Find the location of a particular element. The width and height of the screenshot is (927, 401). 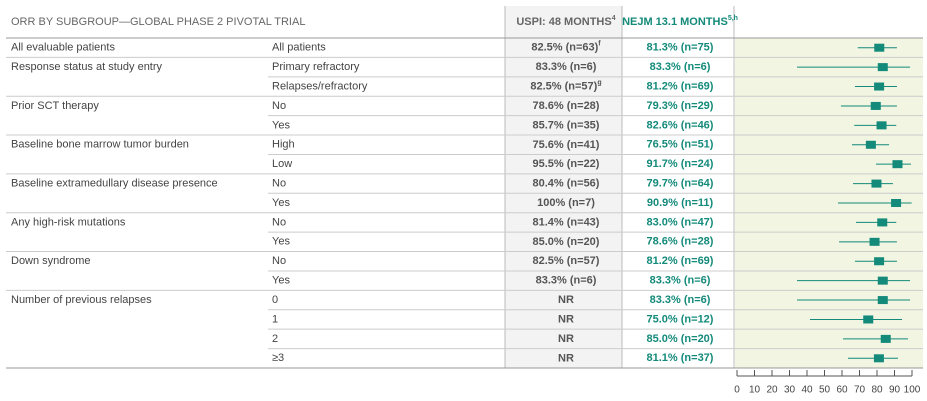

uspi-text: 83.3% (n=6) is located at coordinates (566, 67).